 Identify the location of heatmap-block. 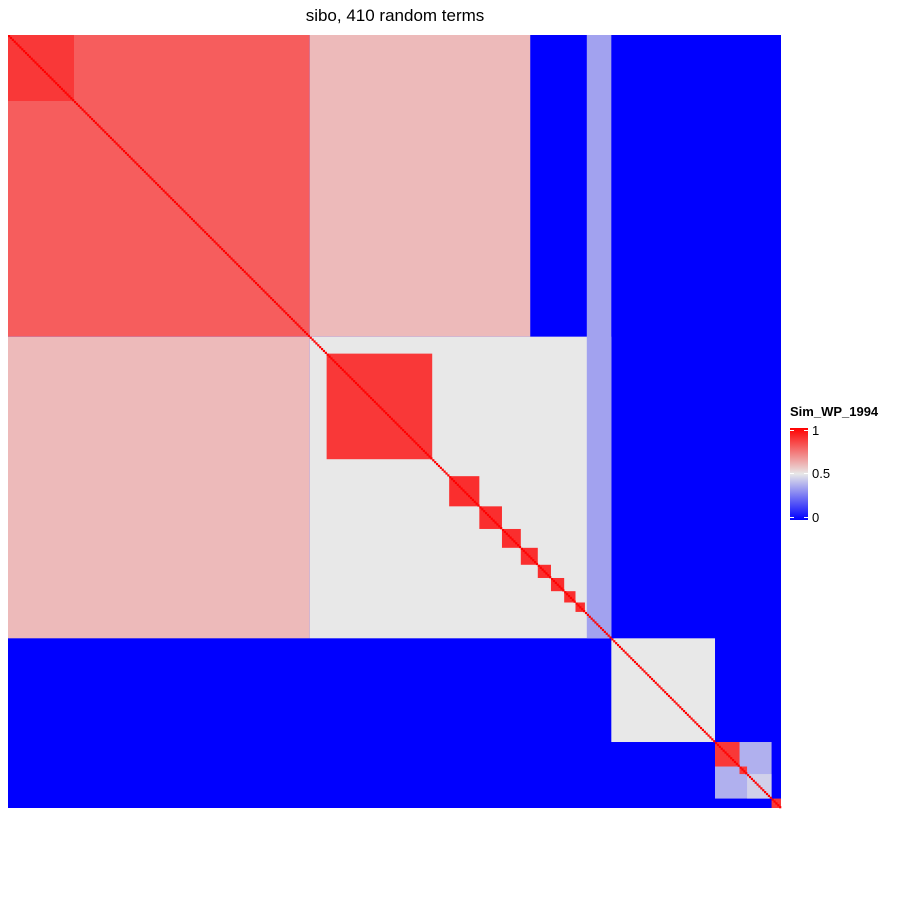
(599, 337).